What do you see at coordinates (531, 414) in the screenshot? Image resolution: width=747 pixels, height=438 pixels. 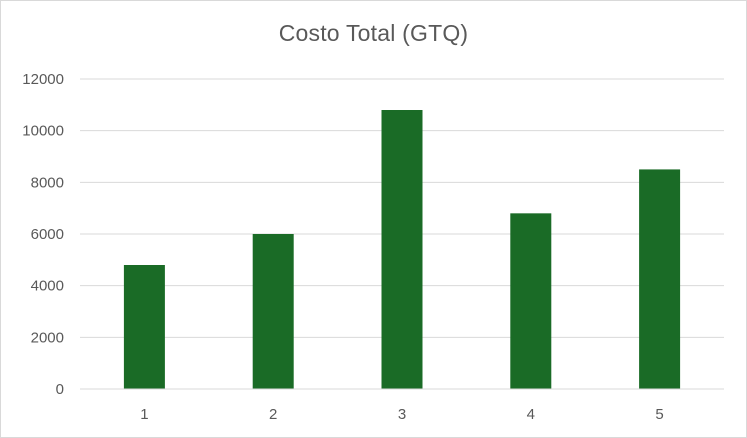 I see `x-tick-label: 4` at bounding box center [531, 414].